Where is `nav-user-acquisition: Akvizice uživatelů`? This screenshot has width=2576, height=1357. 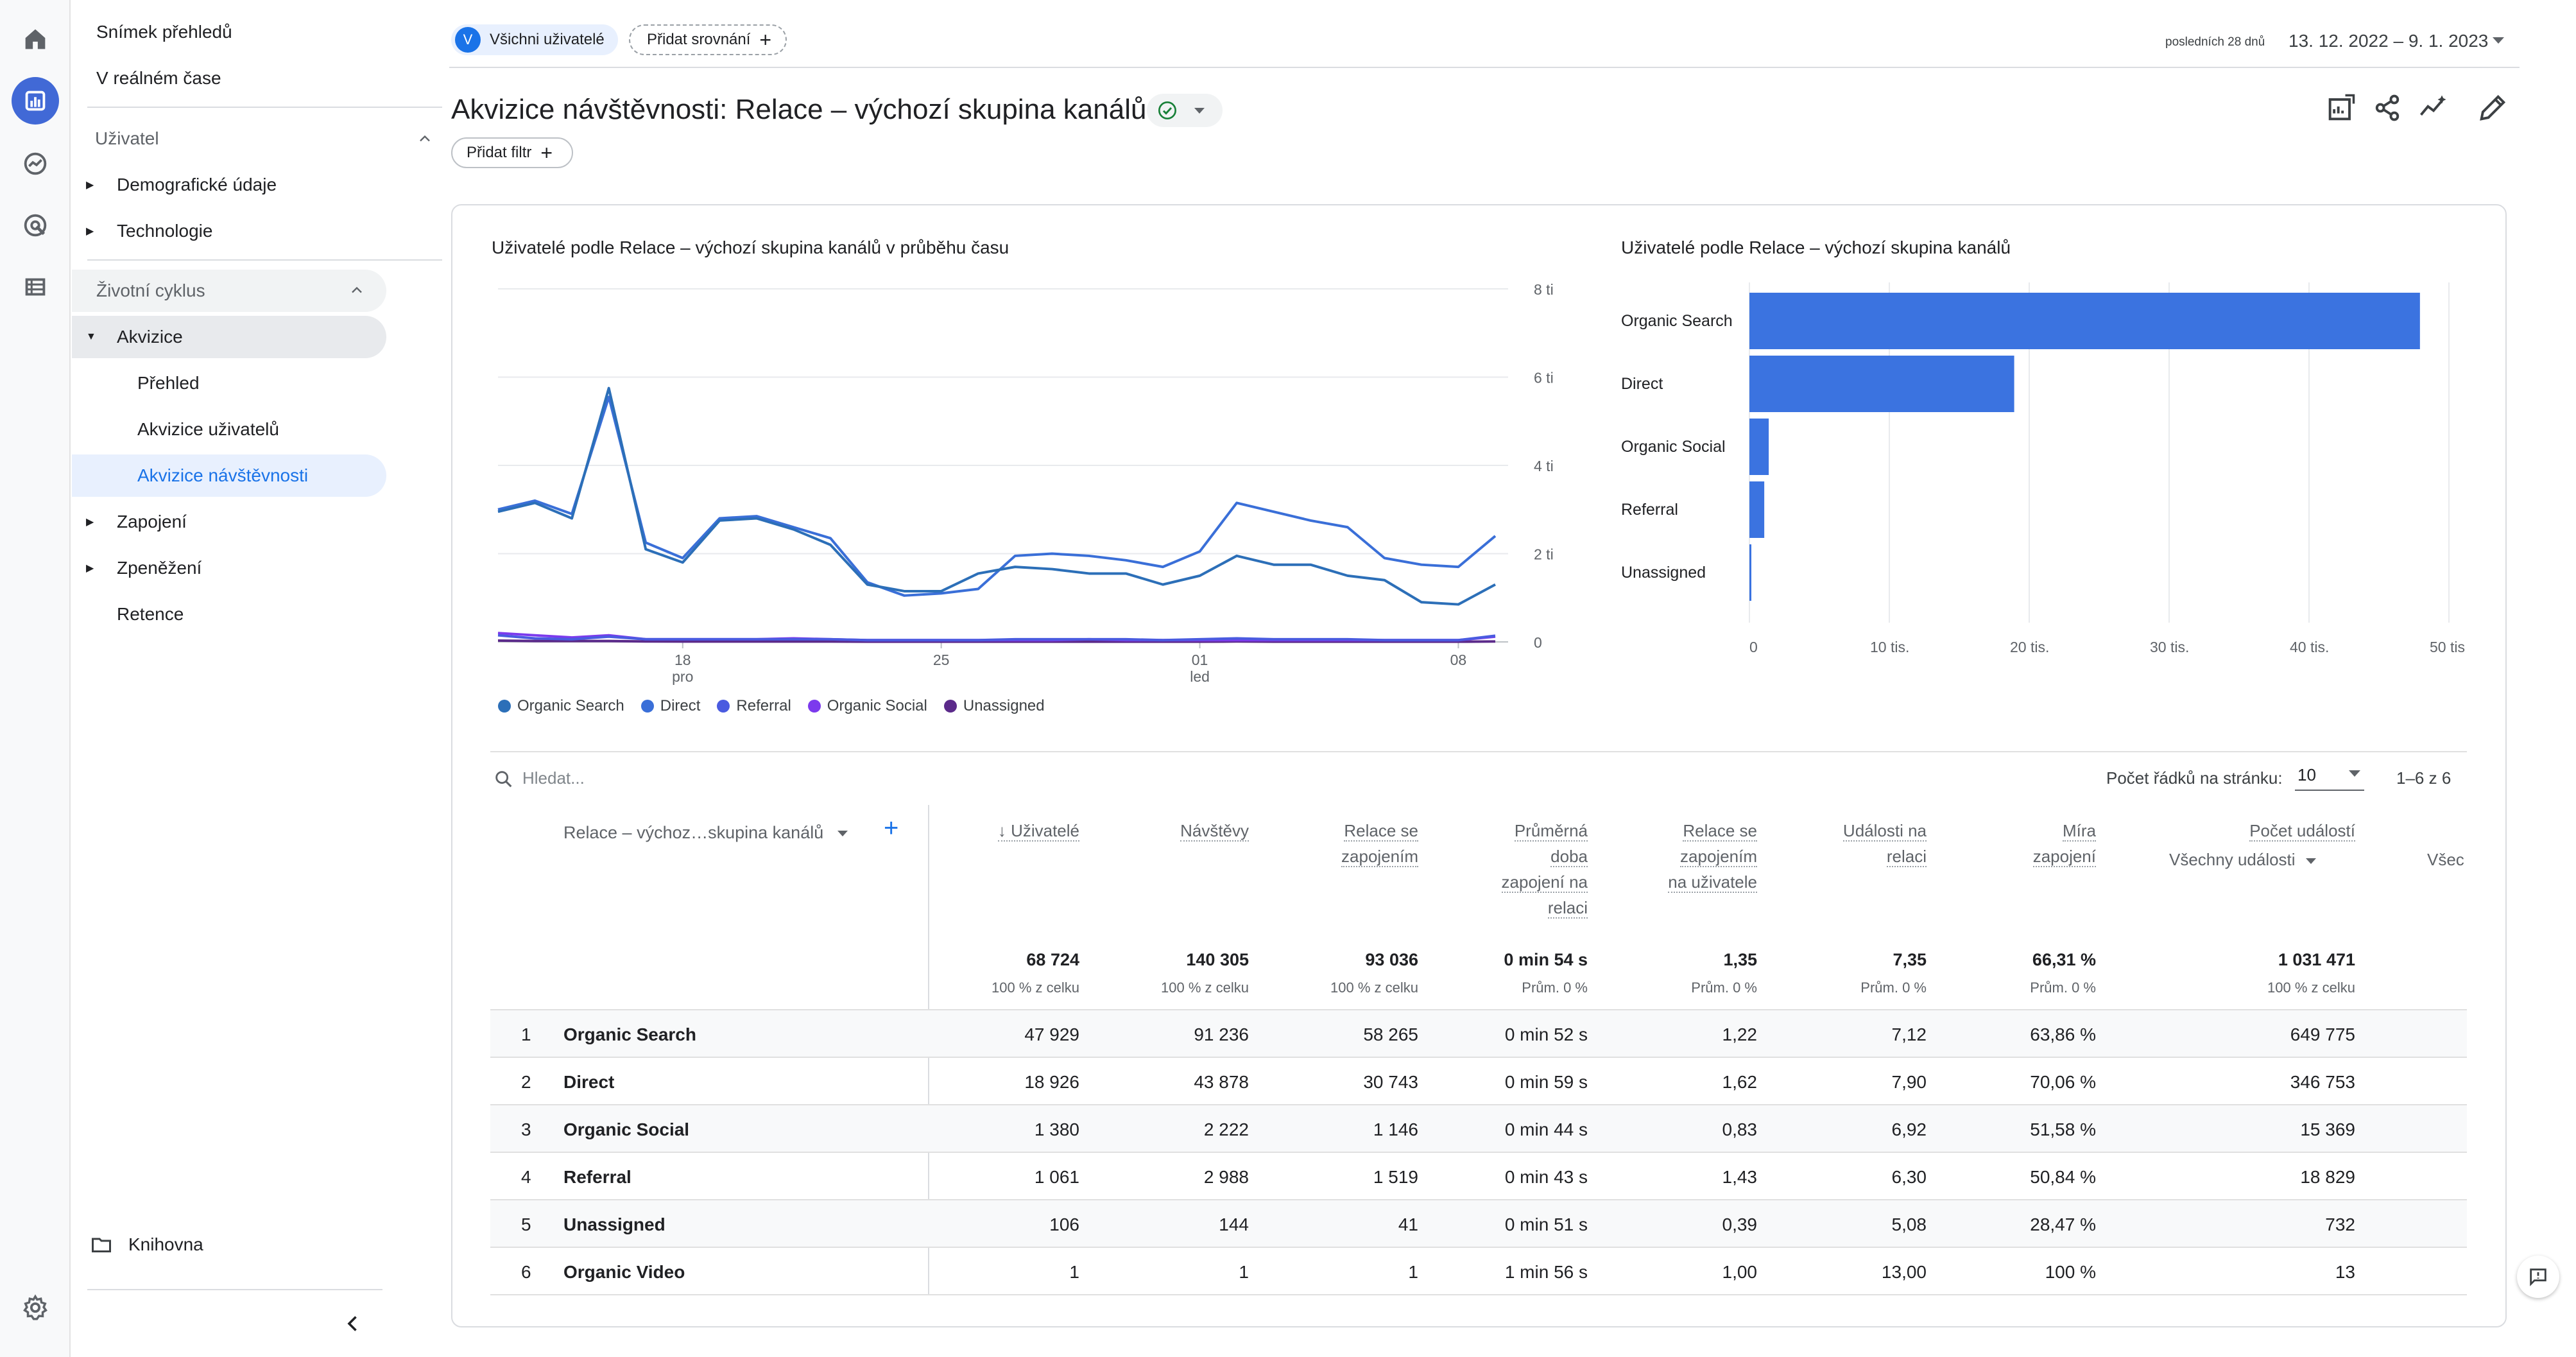
nav-user-acquisition: Akvizice uživatelů is located at coordinates (208, 429).